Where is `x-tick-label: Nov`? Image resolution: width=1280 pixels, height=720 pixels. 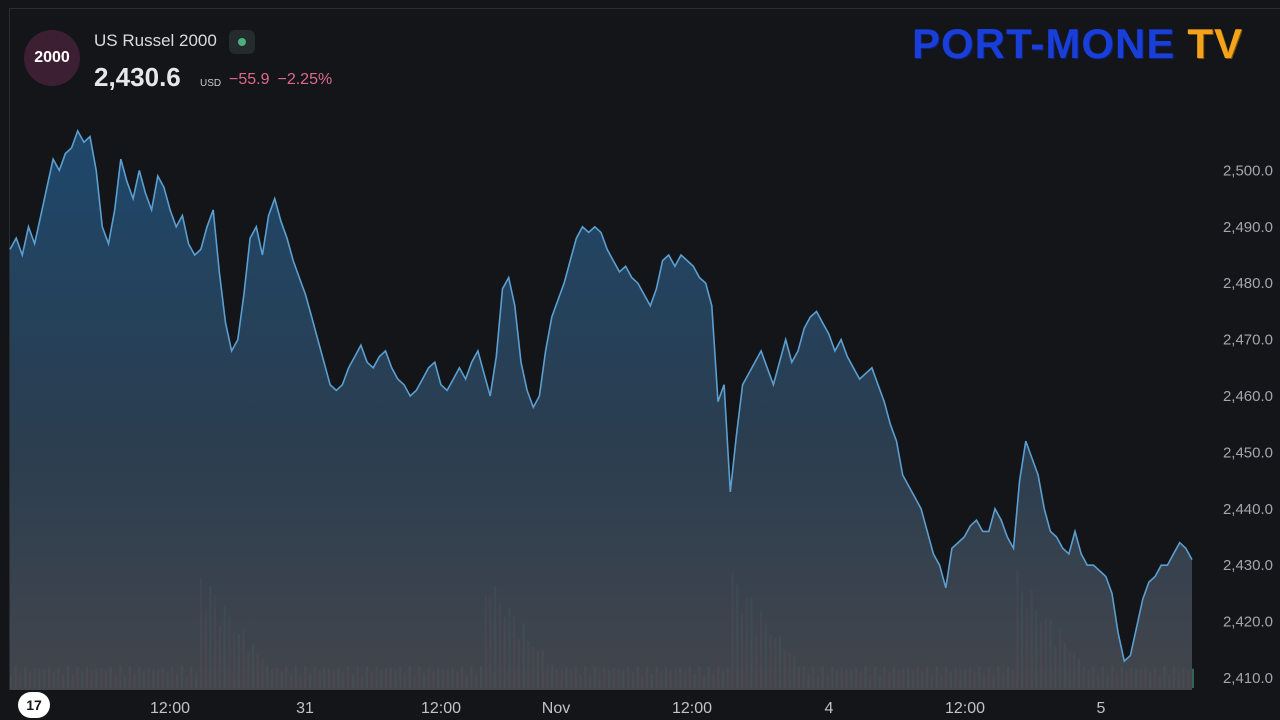
x-tick-label: Nov is located at coordinates (556, 708).